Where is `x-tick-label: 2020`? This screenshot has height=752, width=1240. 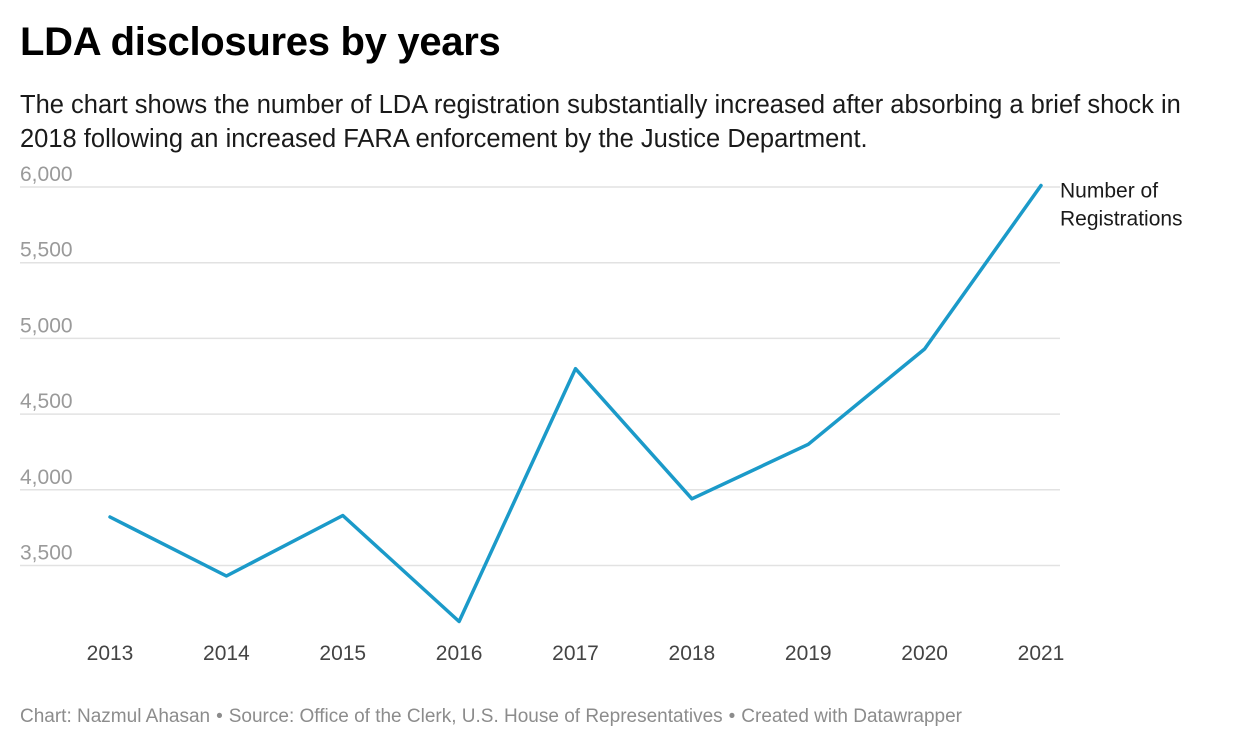
x-tick-label: 2020 is located at coordinates (924, 653).